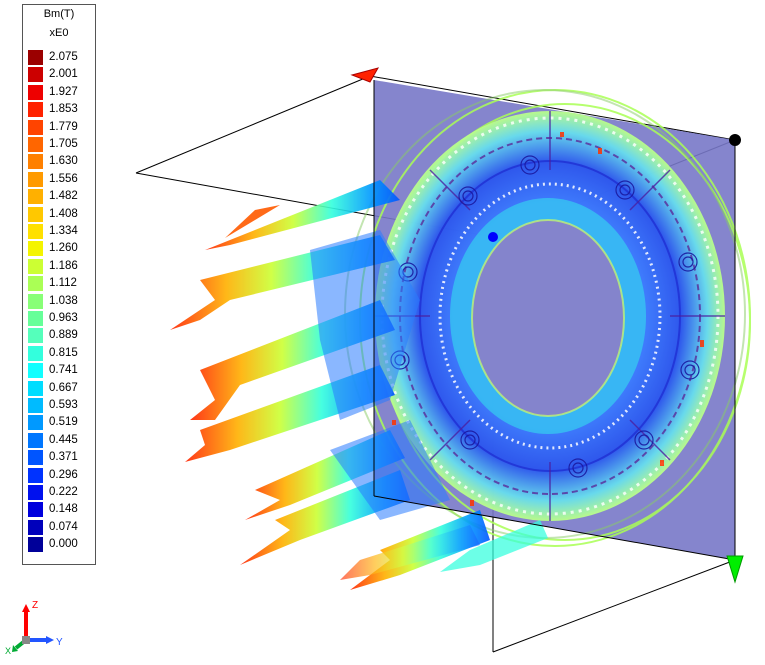 The image size is (765, 665). I want to click on legend-value: 1.853, so click(63, 109).